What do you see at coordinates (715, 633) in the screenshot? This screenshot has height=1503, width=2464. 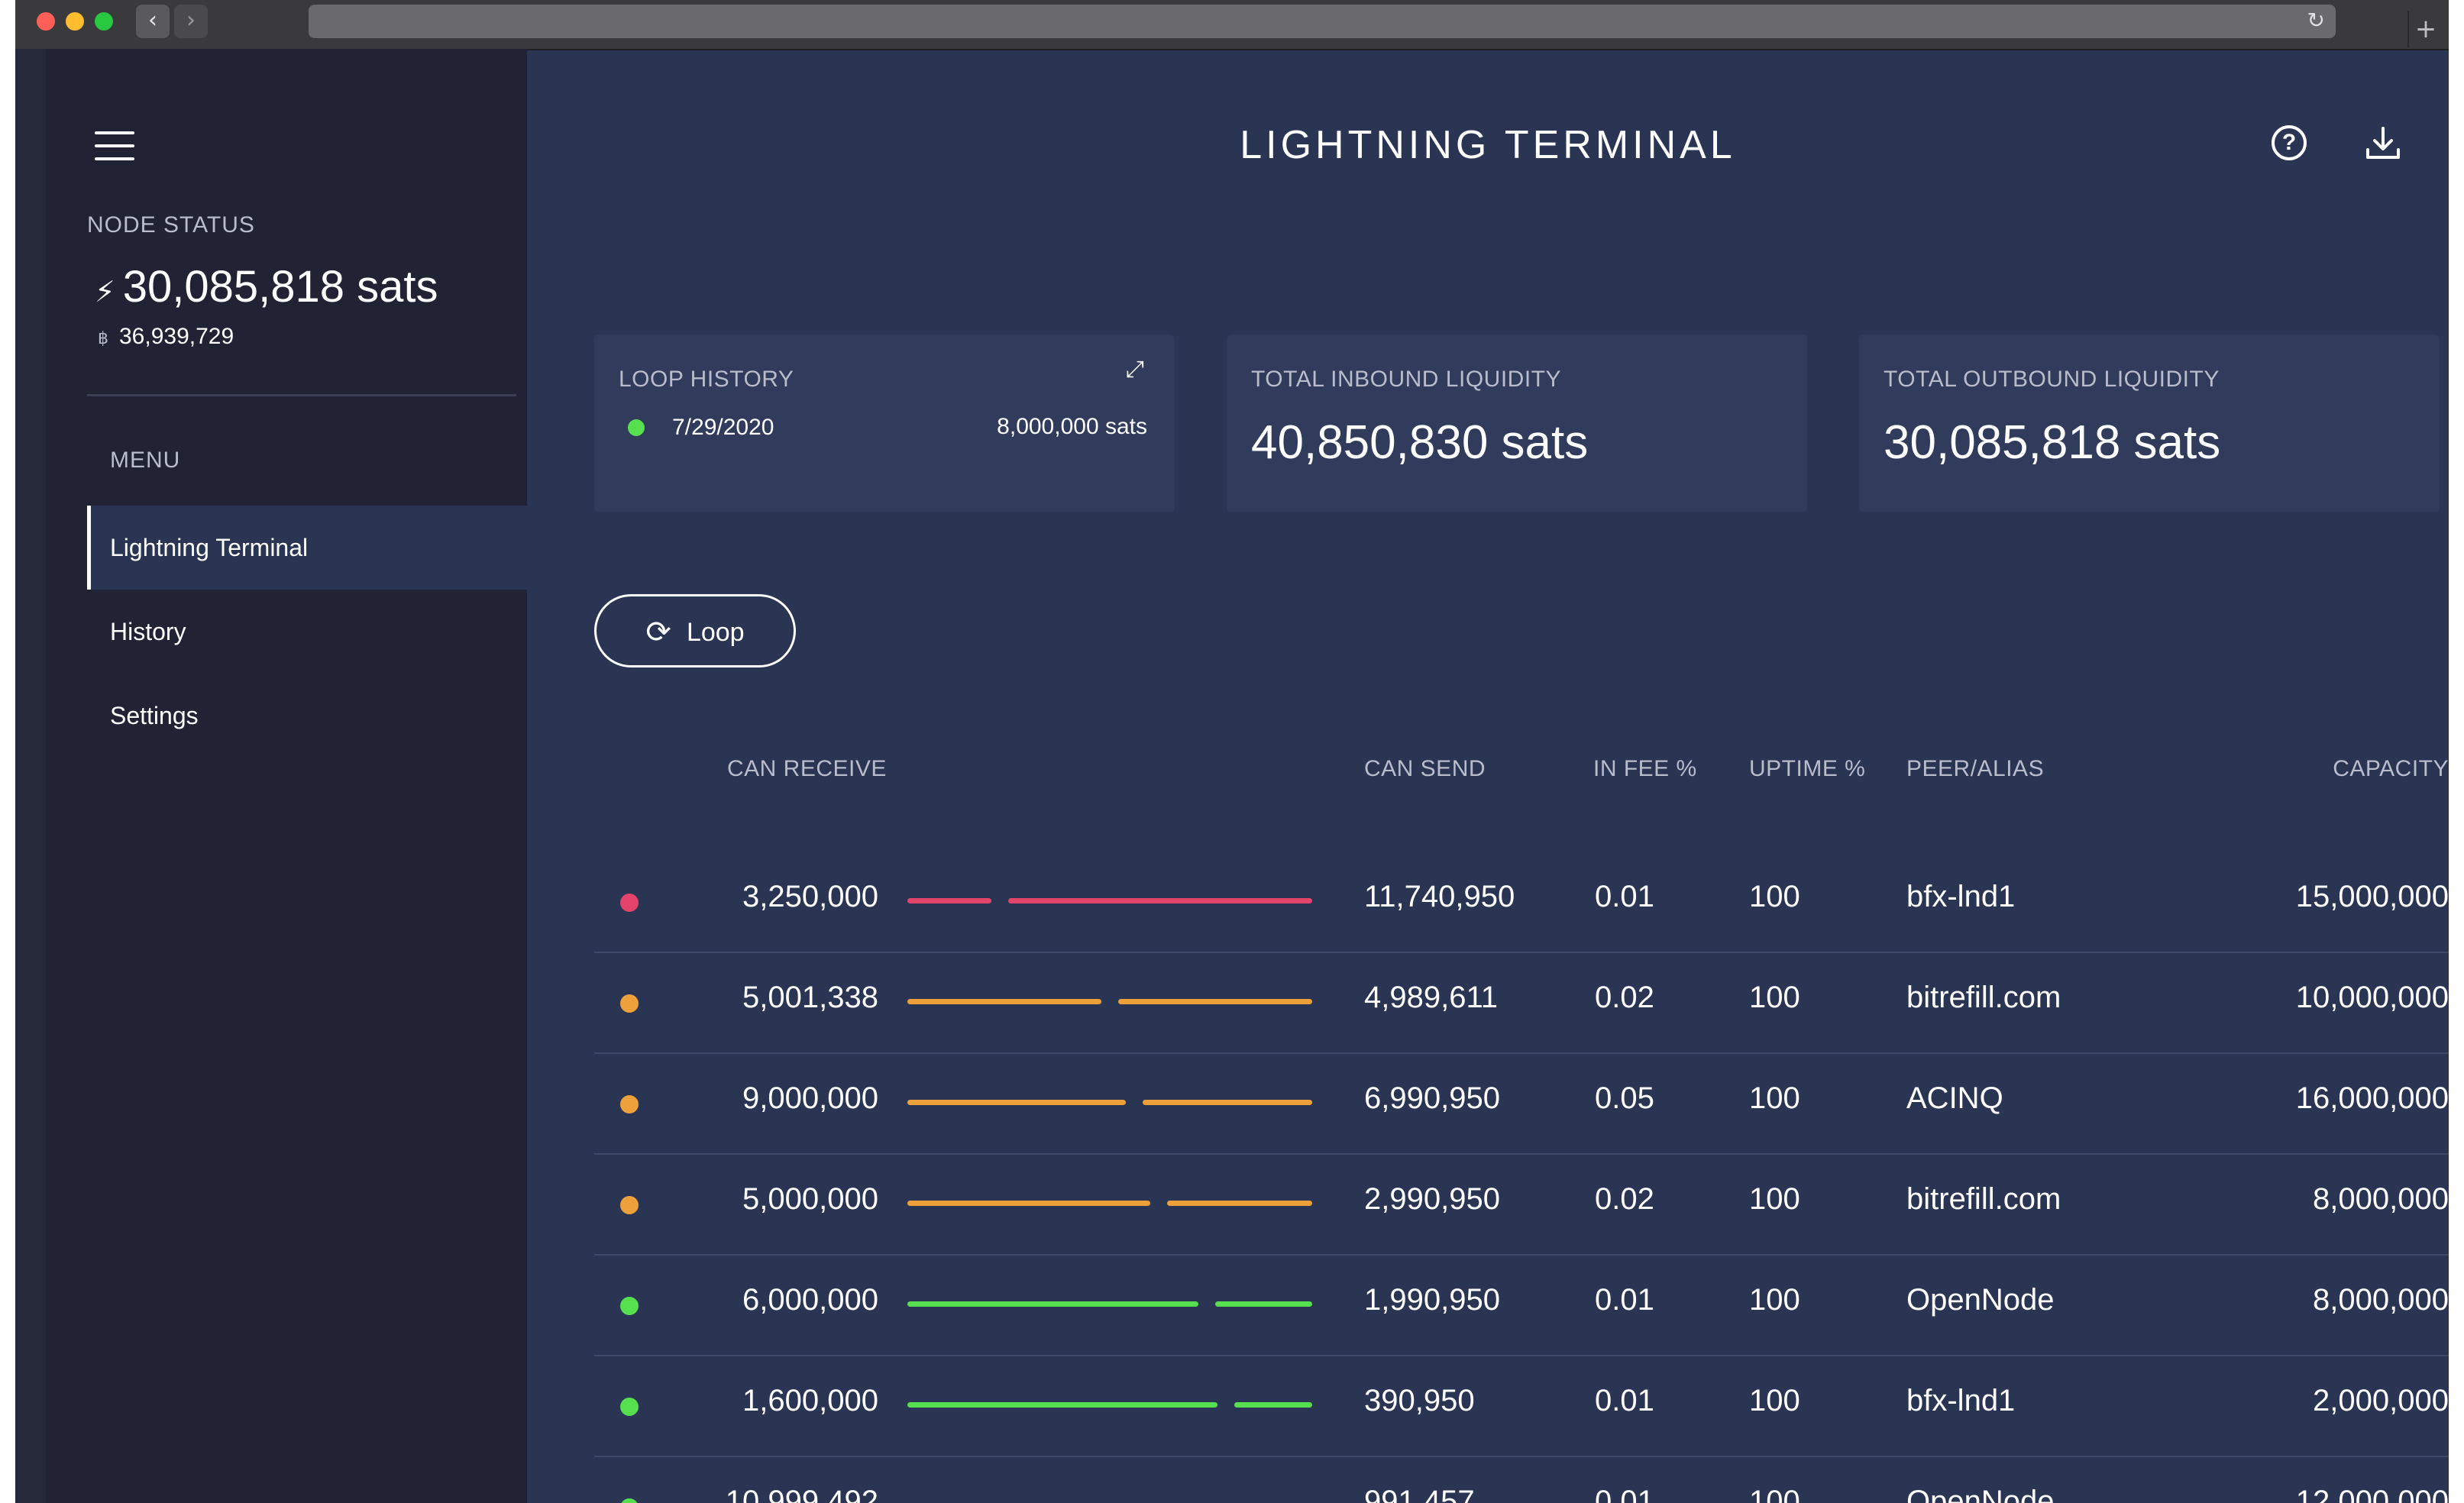 I see `loop-button-label: Loop` at bounding box center [715, 633].